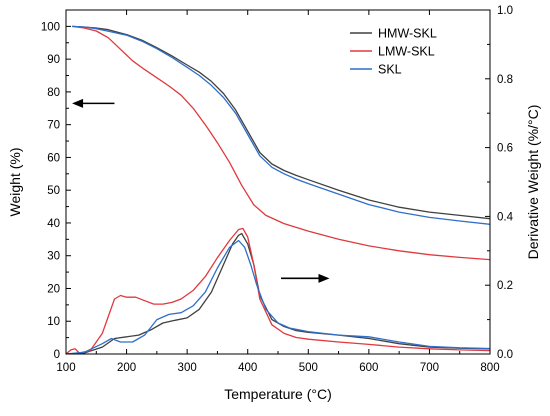 The height and width of the screenshot is (416, 550). Describe the element at coordinates (505, 80) in the screenshot. I see `y2-tick-label: 0.8` at that location.